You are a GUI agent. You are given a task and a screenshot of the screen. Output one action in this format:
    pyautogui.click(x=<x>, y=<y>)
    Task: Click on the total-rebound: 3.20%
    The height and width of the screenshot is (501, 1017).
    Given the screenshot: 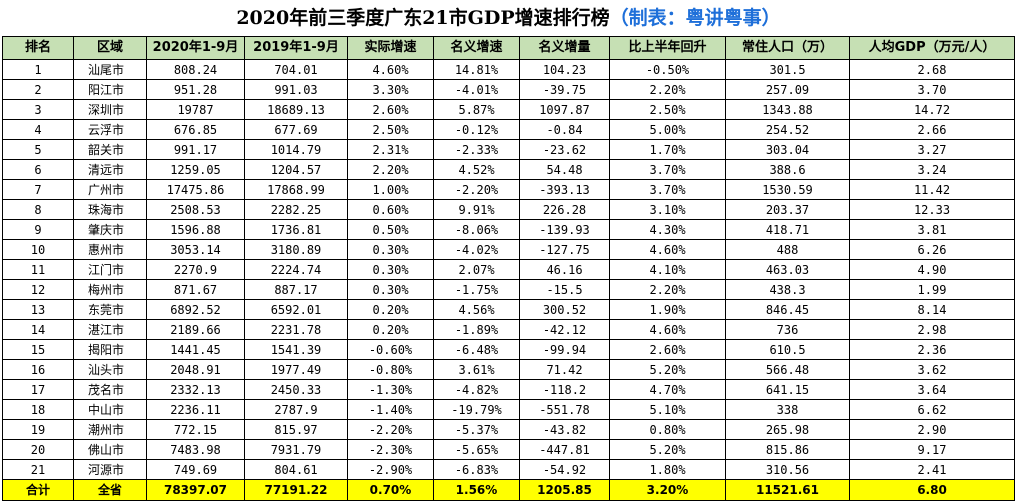 What is the action you would take?
    pyautogui.click(x=667, y=490)
    